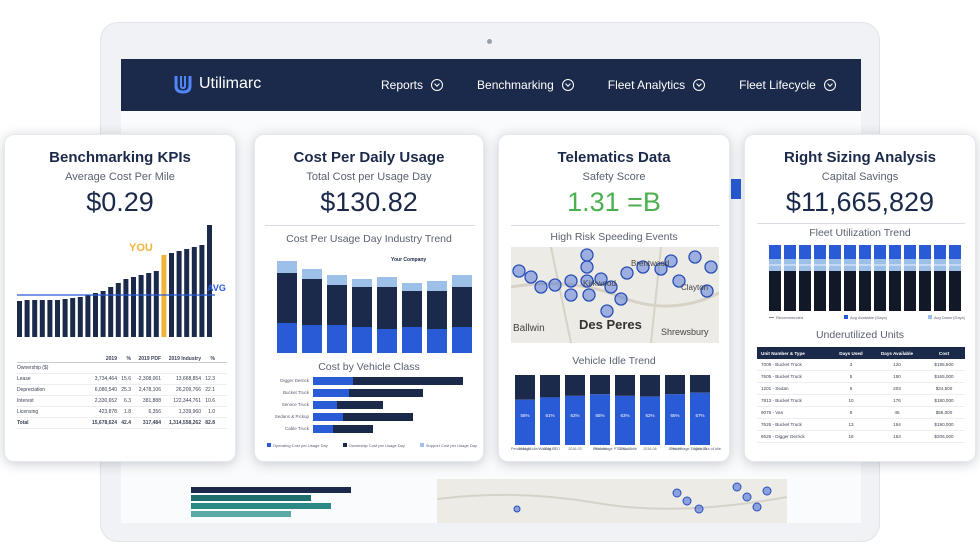 The width and height of the screenshot is (980, 552). I want to click on table-row: 6526 - Digger Derrick 18 163 $206,000, so click(861, 437).